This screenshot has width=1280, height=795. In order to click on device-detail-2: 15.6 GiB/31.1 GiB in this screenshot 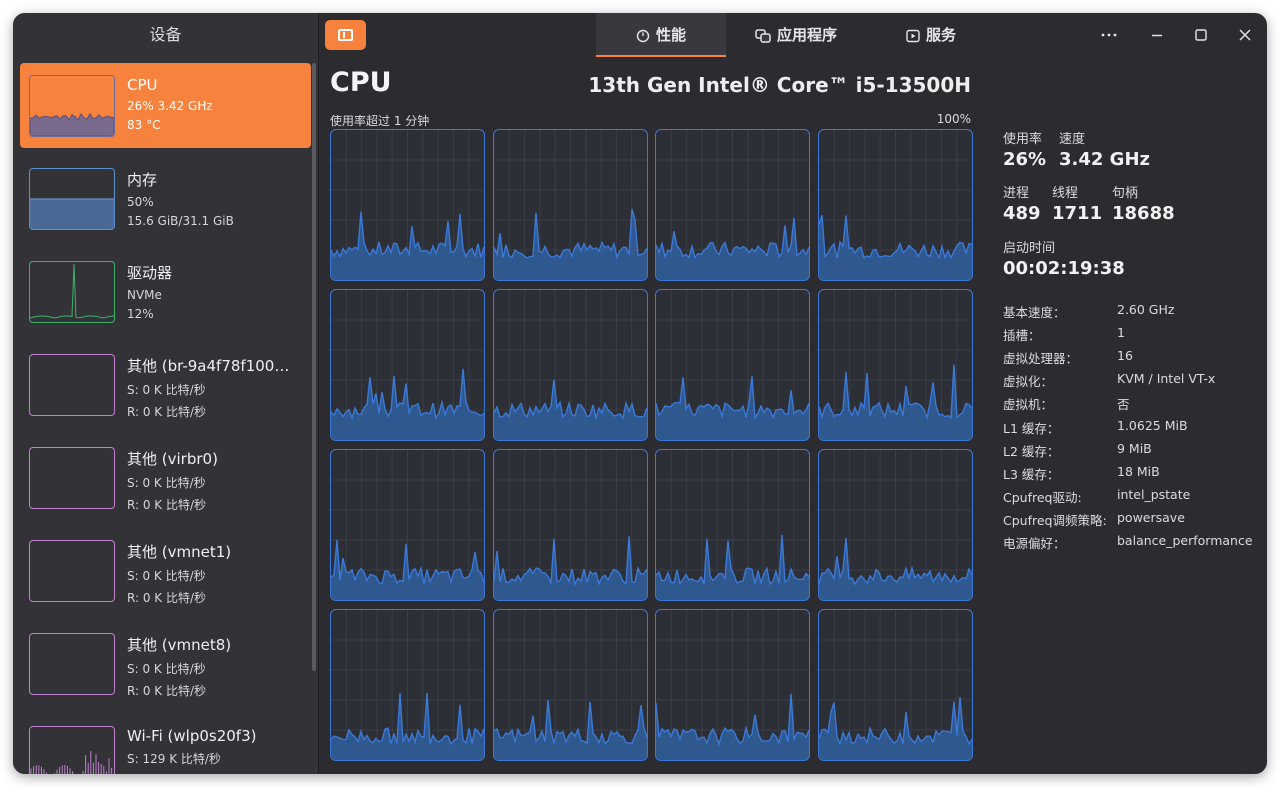, I will do `click(180, 221)`.